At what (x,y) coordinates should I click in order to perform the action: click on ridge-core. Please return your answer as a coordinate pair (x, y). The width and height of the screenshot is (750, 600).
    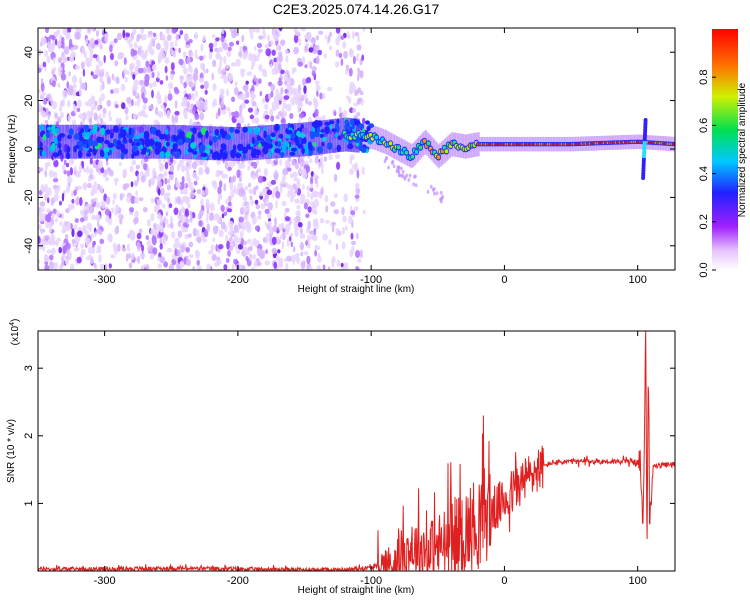
    Looking at the image, I should click on (390, 143).